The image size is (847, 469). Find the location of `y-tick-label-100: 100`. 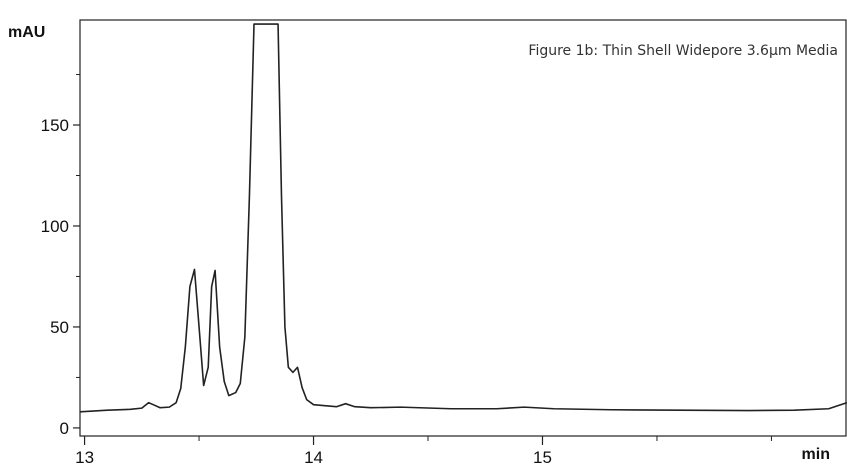

y-tick-label-100: 100 is located at coordinates (55, 226).